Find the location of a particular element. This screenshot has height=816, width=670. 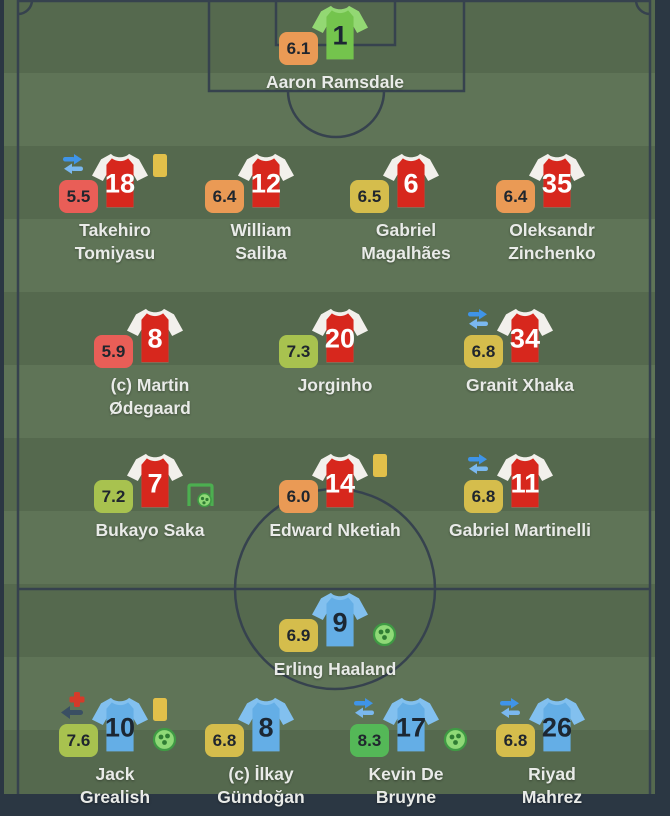

kit-area: 7 7.2 is located at coordinates (150, 483).